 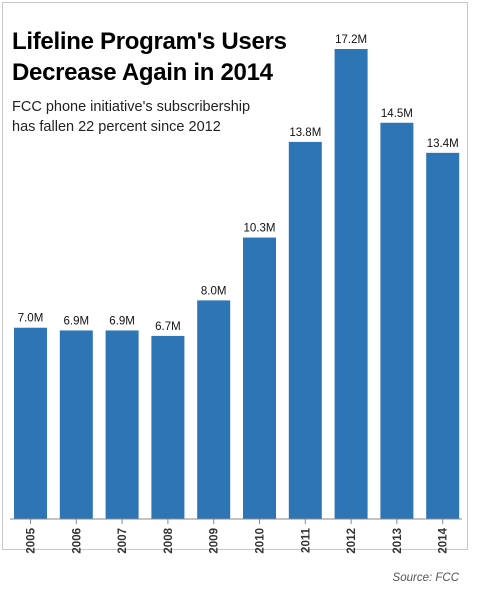 I want to click on bar-2014, so click(x=443, y=335).